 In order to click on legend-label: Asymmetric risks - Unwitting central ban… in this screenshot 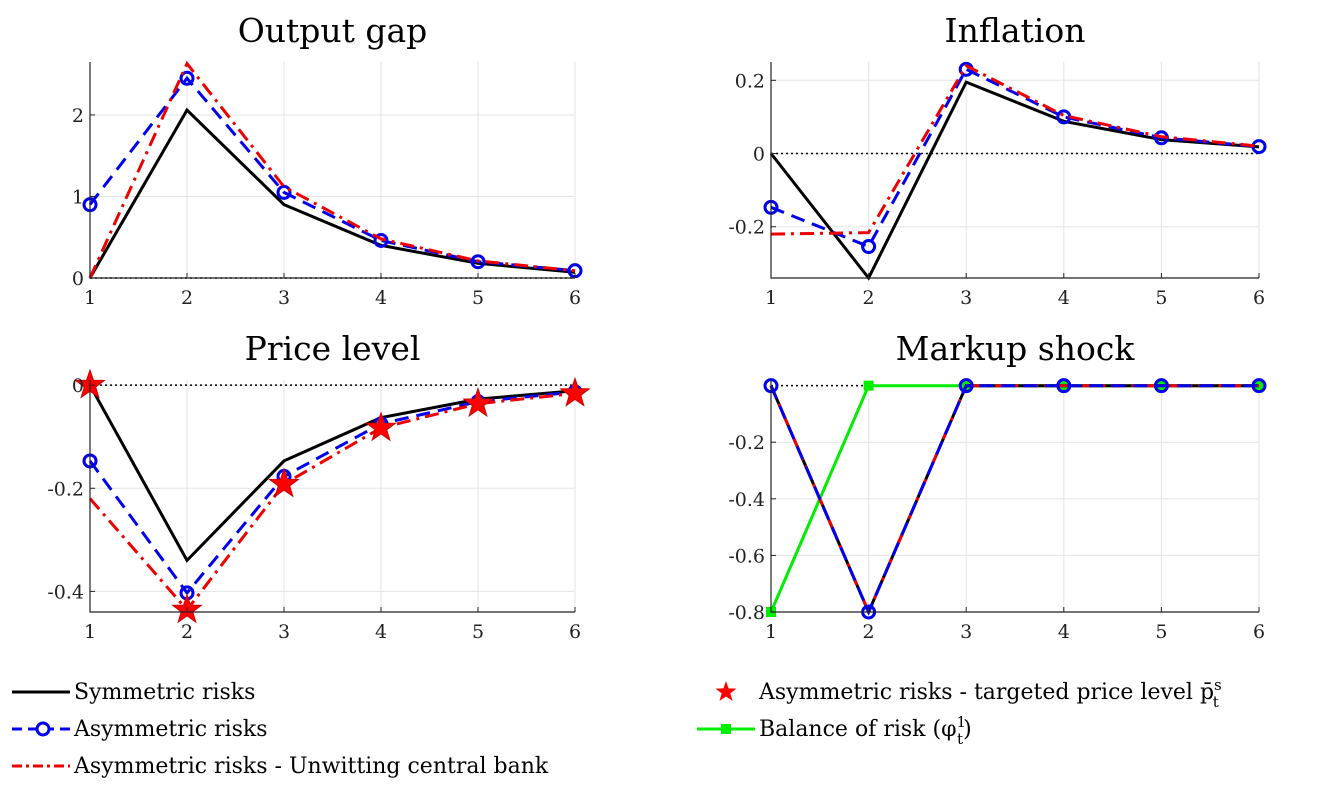, I will do `click(311, 766)`.